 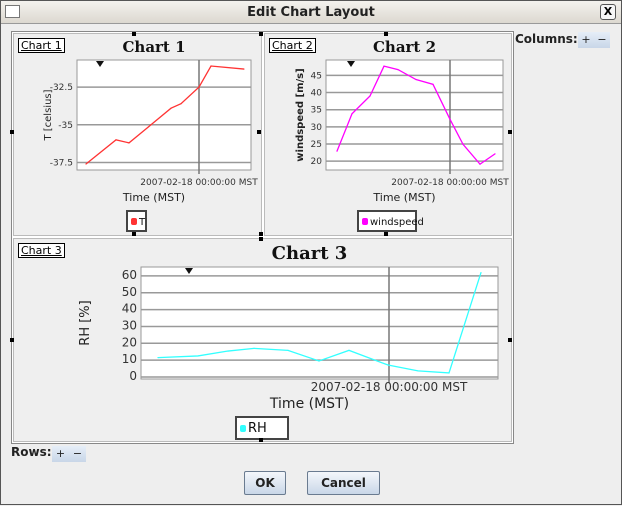 What do you see at coordinates (129, 275) in the screenshot?
I see `y-tick-label: 60` at bounding box center [129, 275].